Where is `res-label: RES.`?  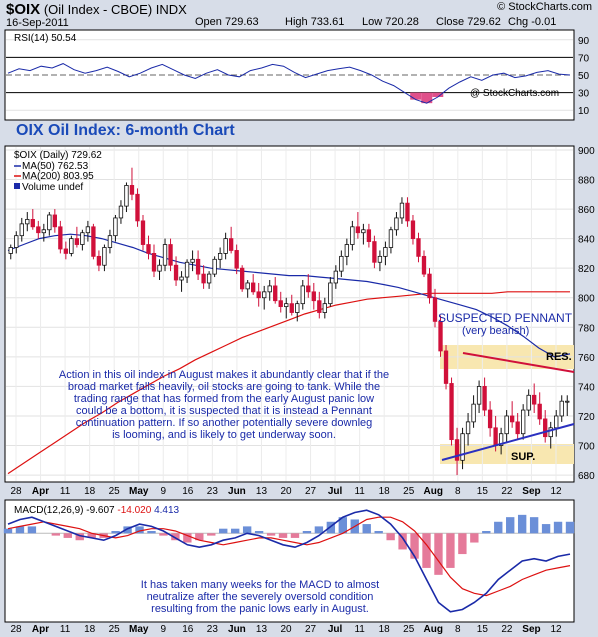 res-label: RES. is located at coordinates (559, 357).